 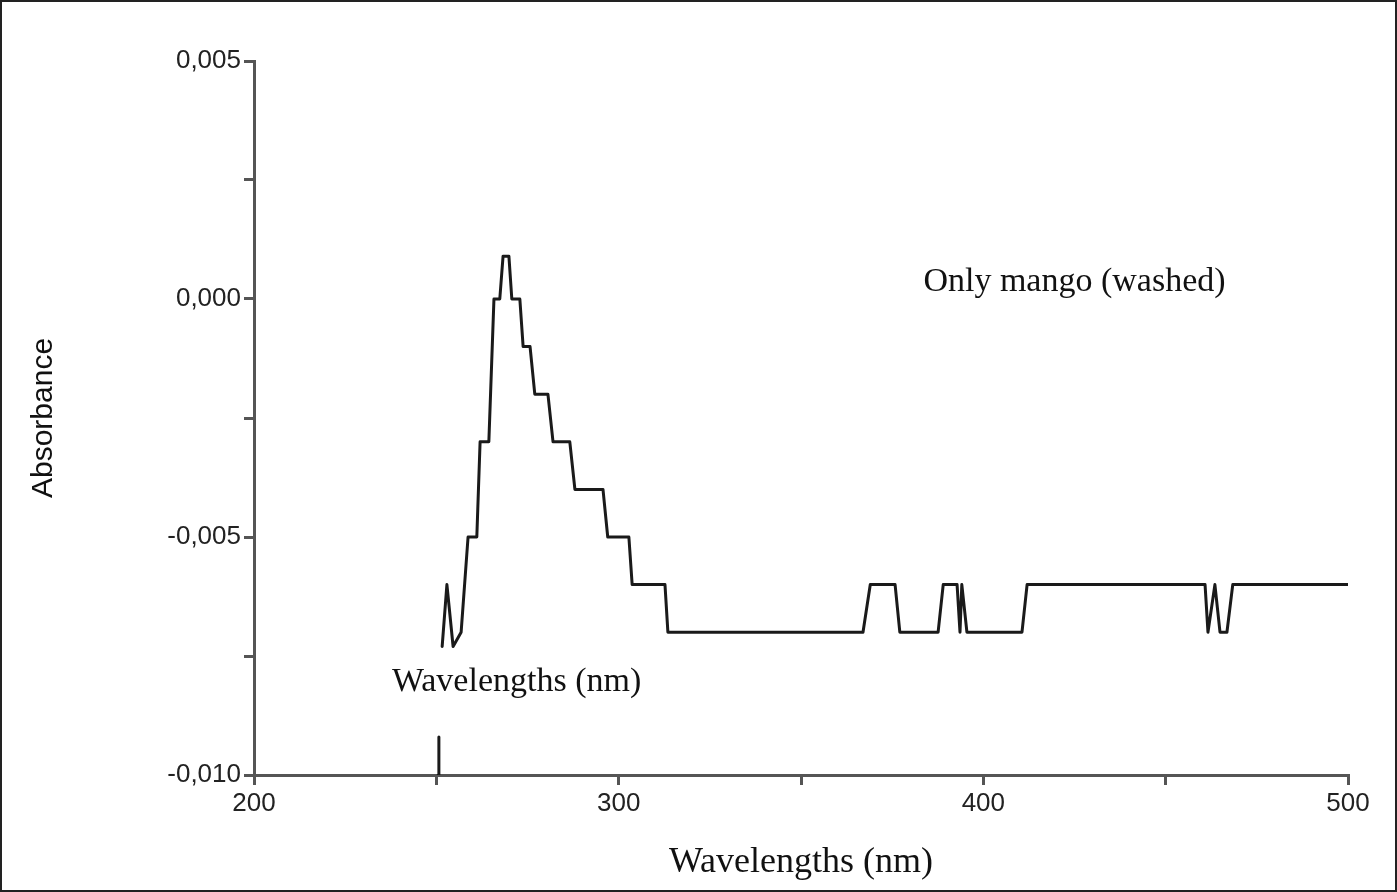 I want to click on y-tick-label: 0,000, so click(x=208, y=297).